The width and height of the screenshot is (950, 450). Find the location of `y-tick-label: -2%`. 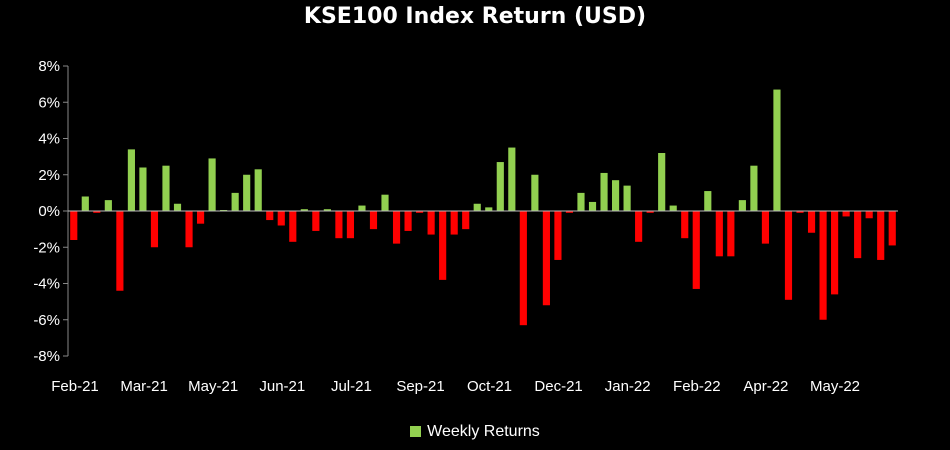

y-tick-label: -2% is located at coordinates (46, 247).